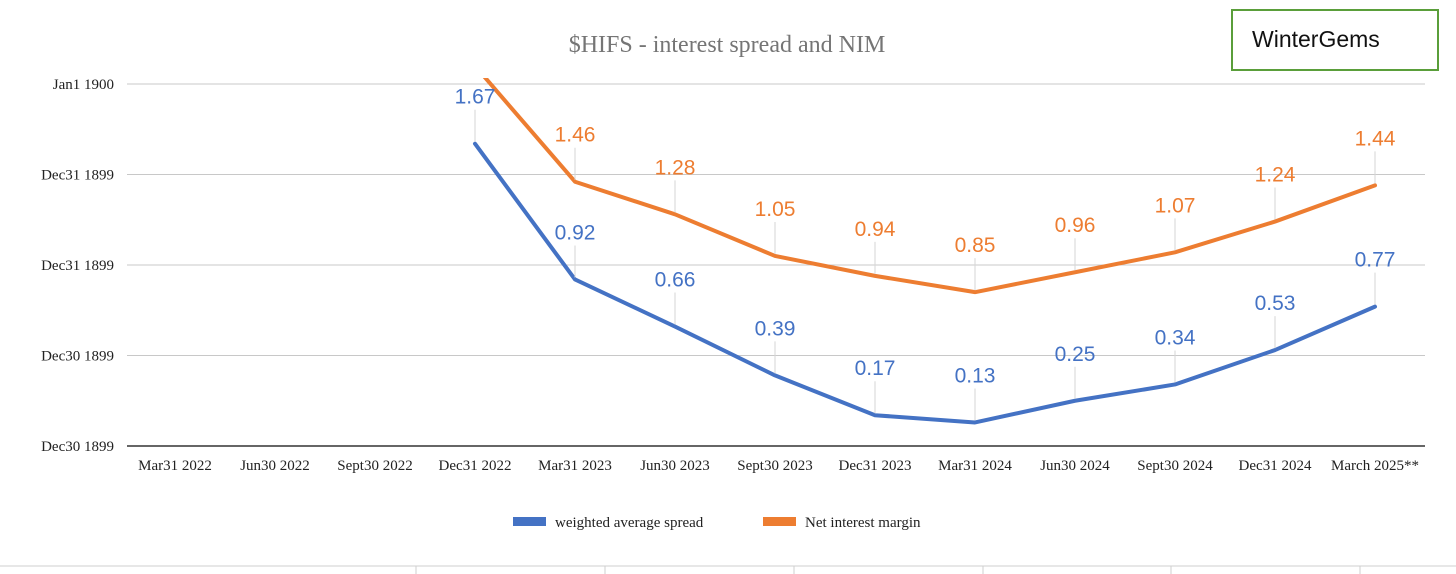 This screenshot has height=574, width=1456. Describe the element at coordinates (1316, 39) in the screenshot. I see `badge-text: WinterGems` at that location.